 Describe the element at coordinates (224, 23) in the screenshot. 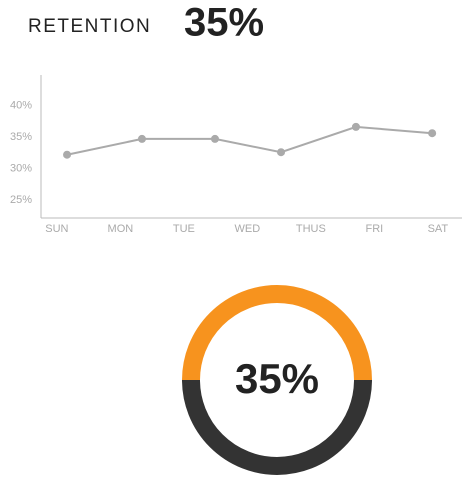

I see `header-value: 35%` at that location.